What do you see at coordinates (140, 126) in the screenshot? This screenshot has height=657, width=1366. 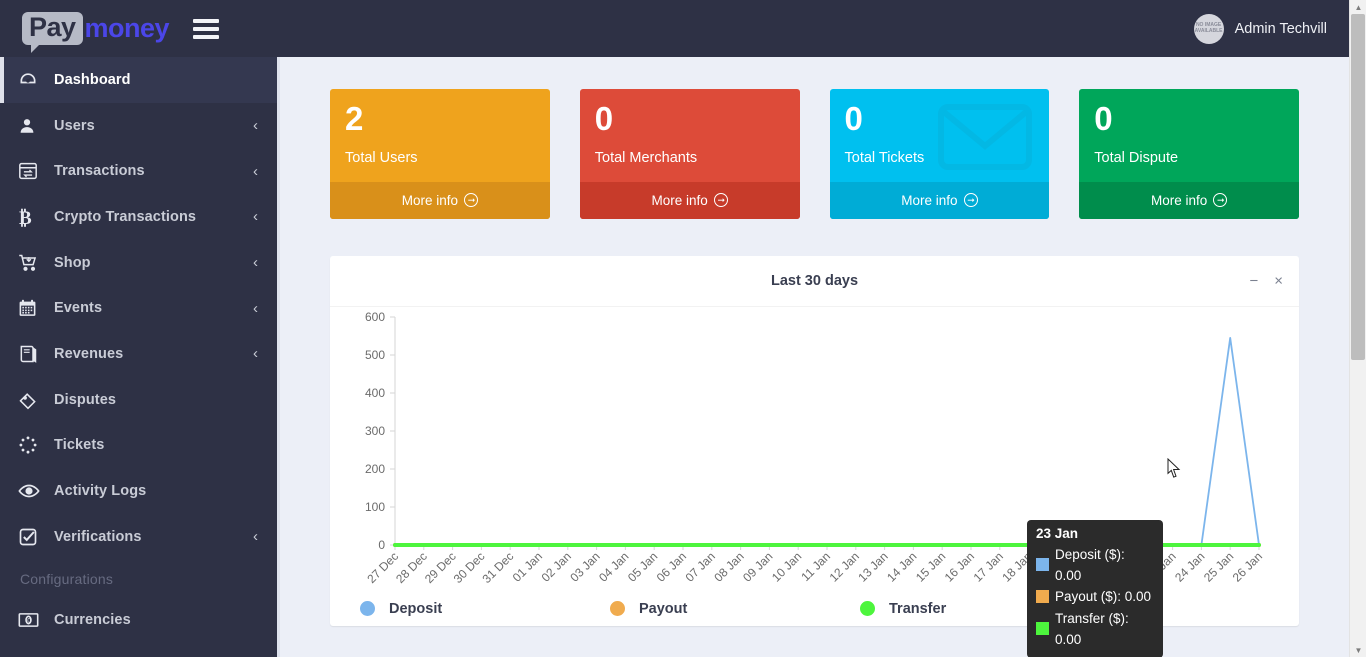 I see `sidebar-item-users: Users ‹` at bounding box center [140, 126].